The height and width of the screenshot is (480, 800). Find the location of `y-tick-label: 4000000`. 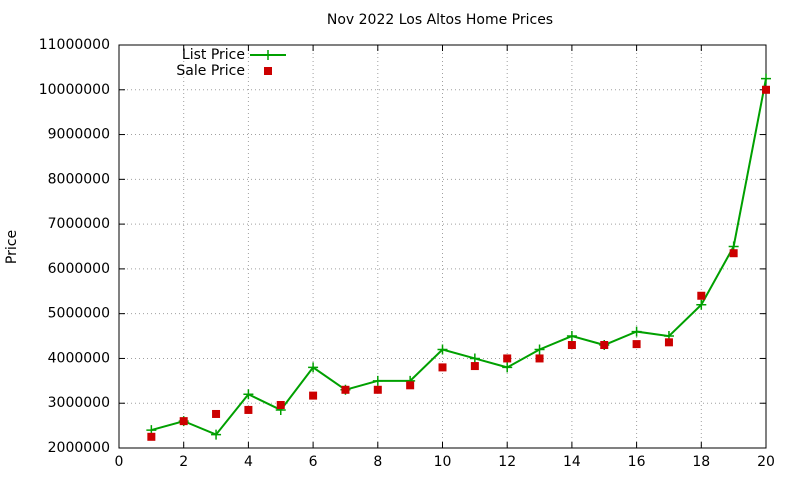

y-tick-label: 4000000 is located at coordinates (79, 358).